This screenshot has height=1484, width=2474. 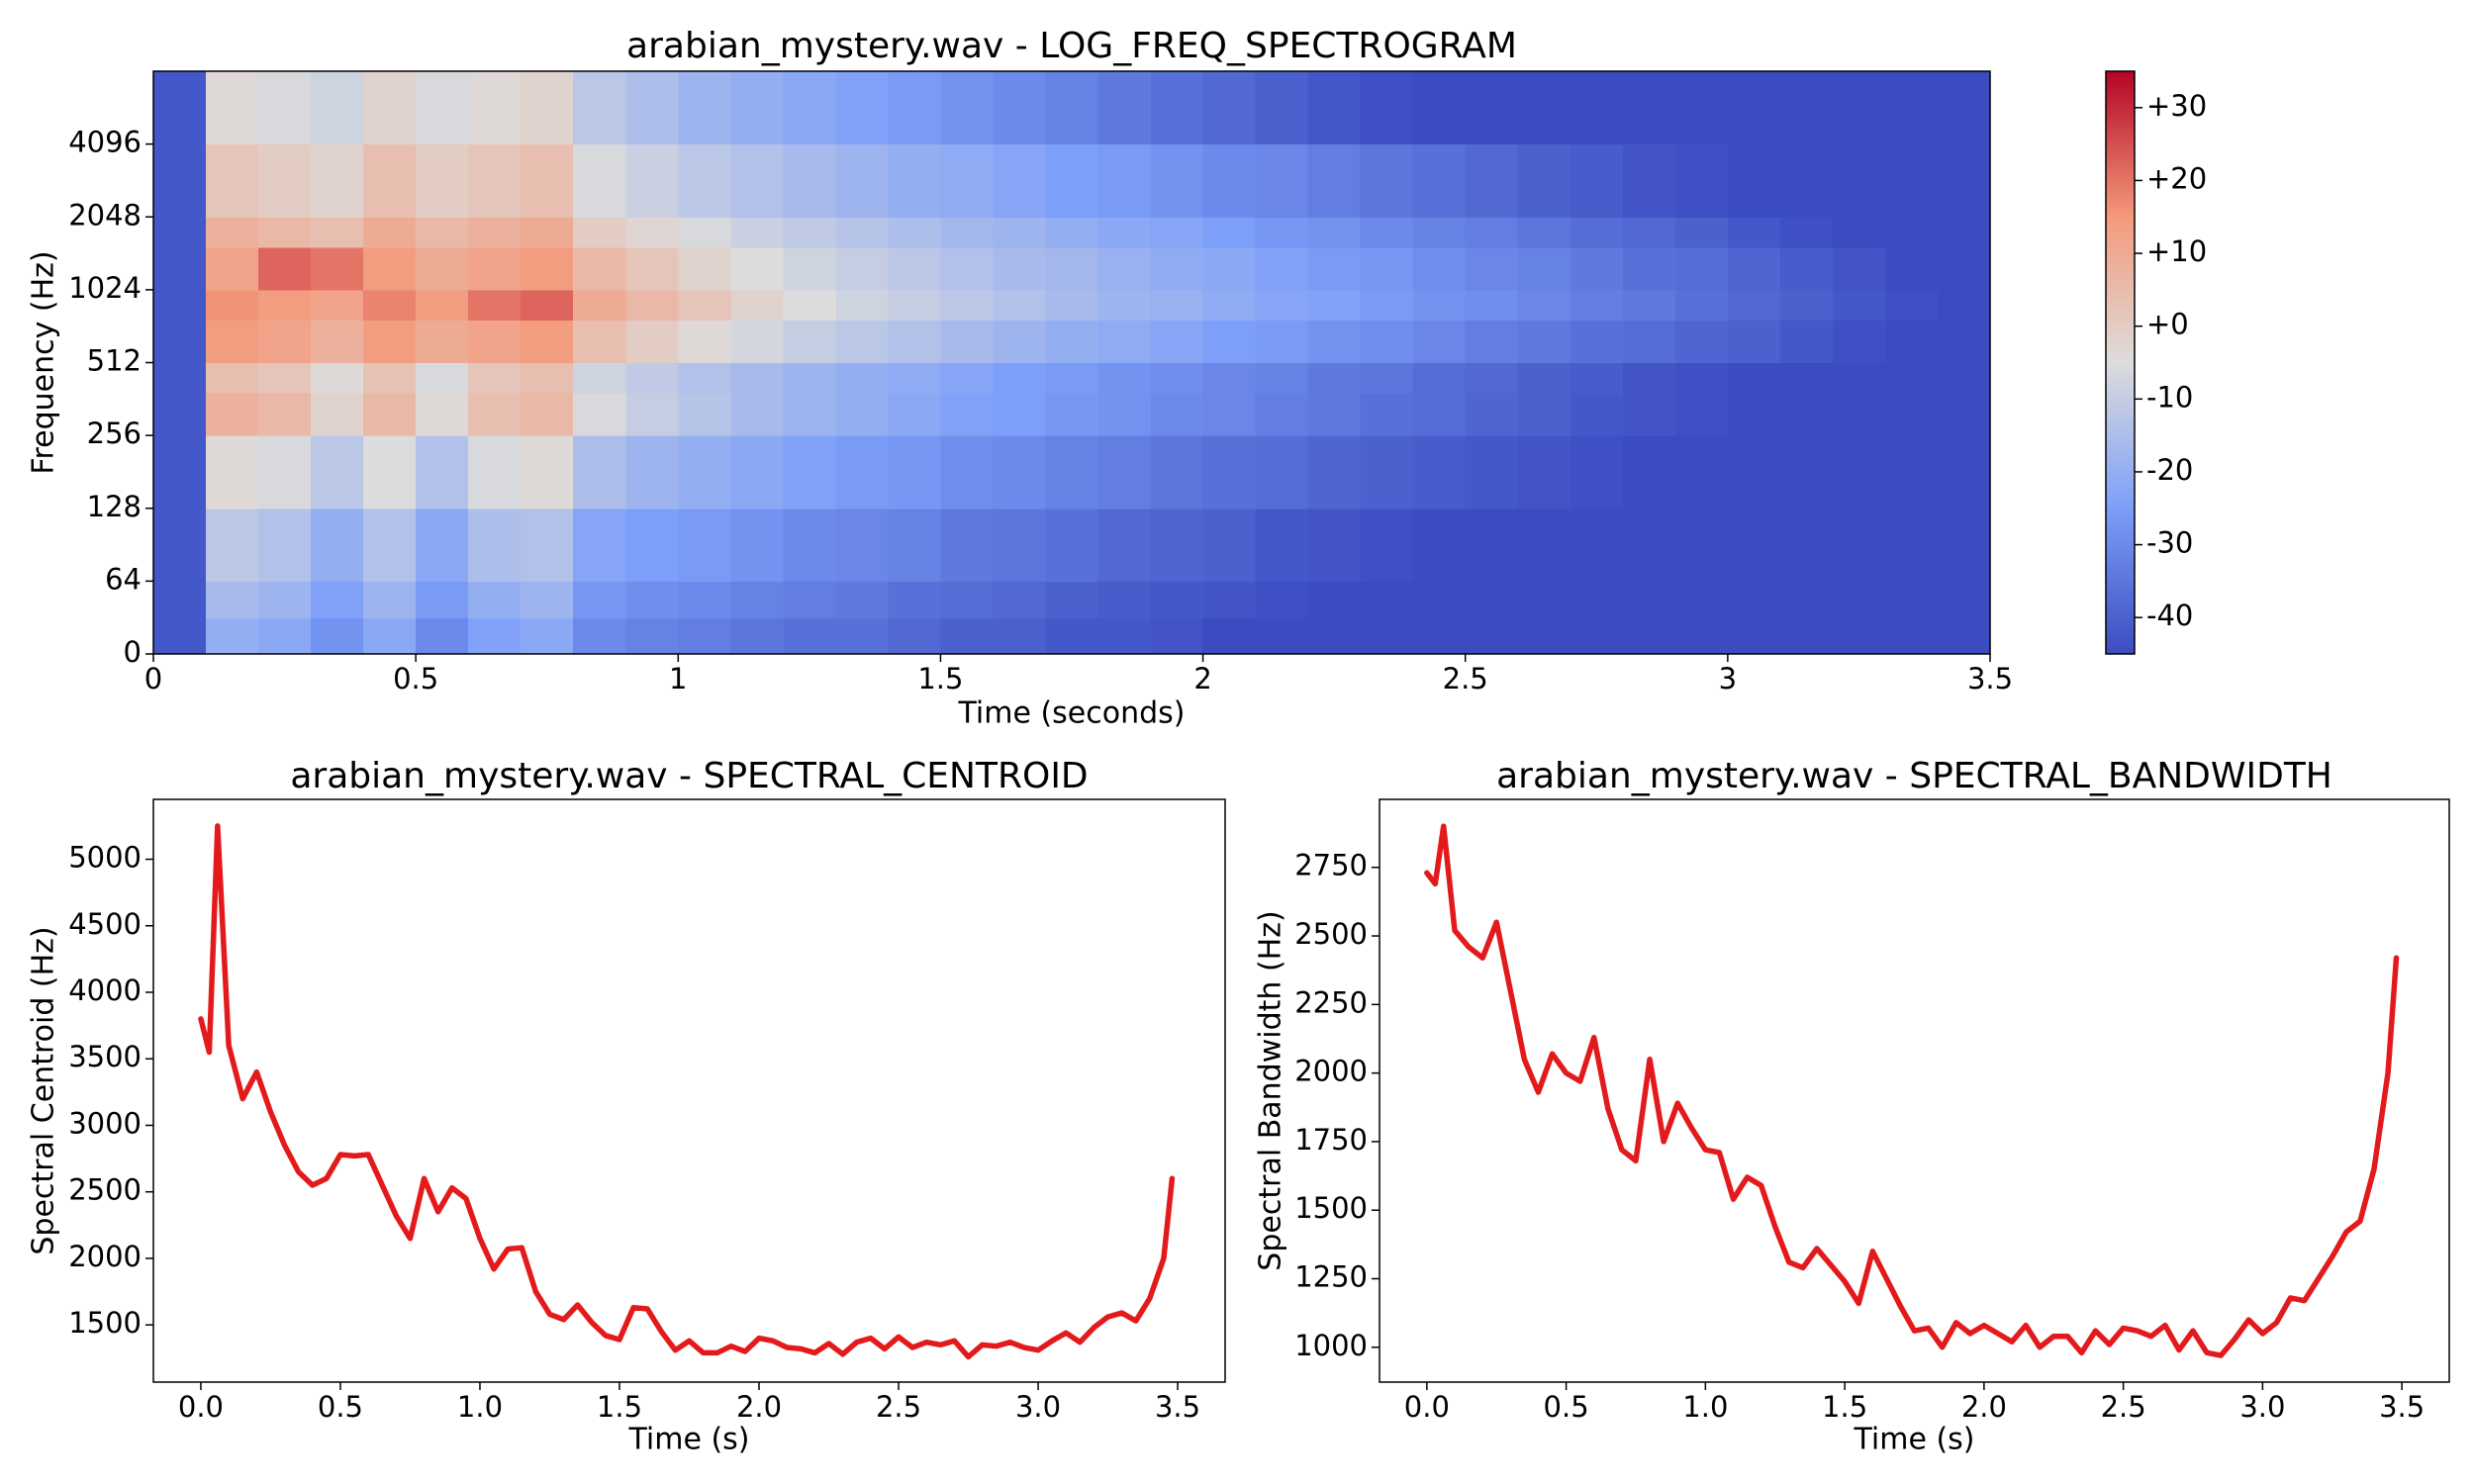 I want to click on y-tick-label: 2250, so click(x=1331, y=1002).